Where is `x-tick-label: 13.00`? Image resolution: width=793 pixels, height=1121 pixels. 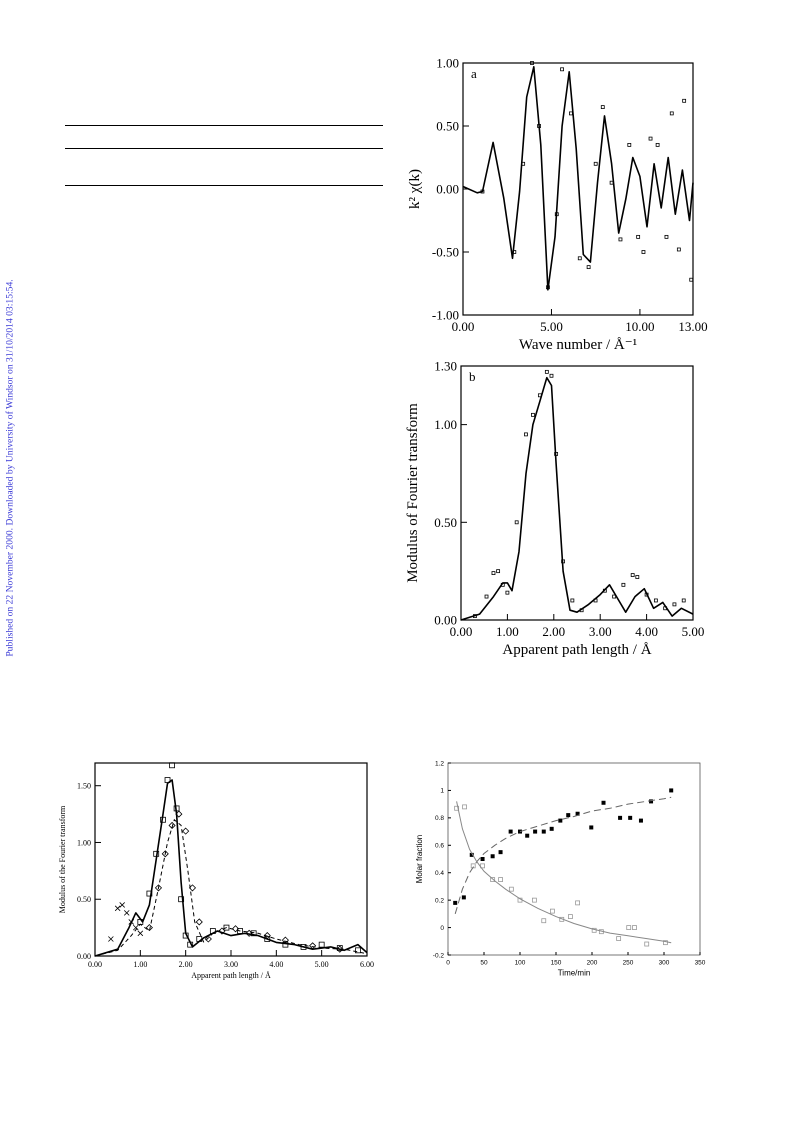 x-tick-label: 13.00 is located at coordinates (692, 326).